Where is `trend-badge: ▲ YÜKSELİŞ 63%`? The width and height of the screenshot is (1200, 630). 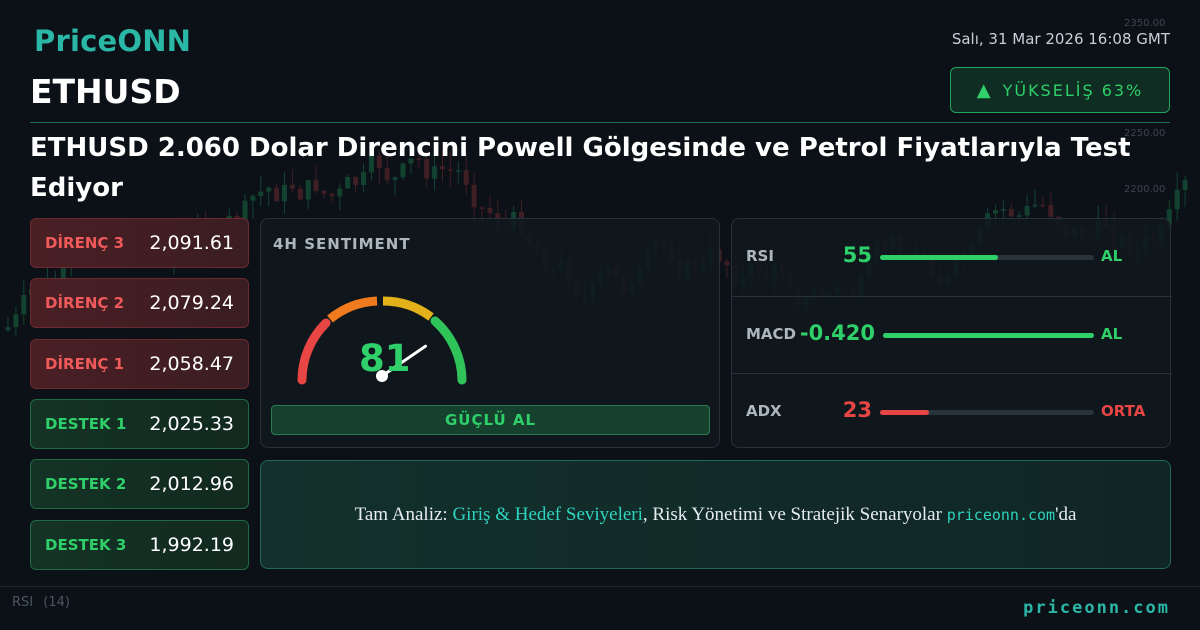 trend-badge: ▲ YÜKSELİŞ 63% is located at coordinates (1060, 90).